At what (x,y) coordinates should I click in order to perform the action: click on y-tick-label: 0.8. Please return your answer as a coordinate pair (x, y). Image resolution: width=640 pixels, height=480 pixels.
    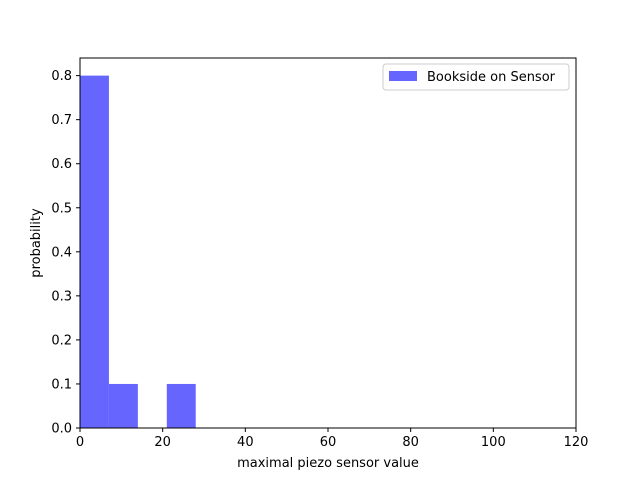
    Looking at the image, I should click on (61, 76).